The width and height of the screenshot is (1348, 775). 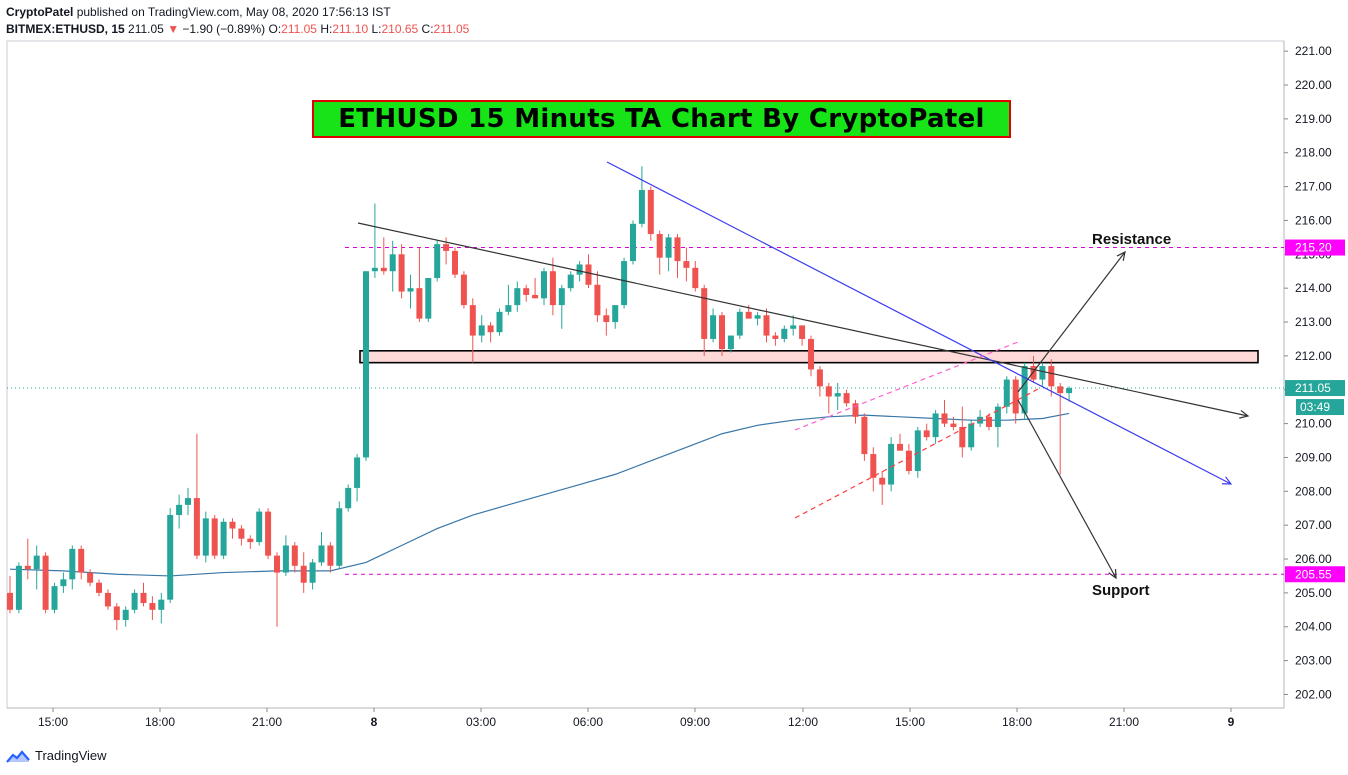 What do you see at coordinates (1313, 248) in the screenshot?
I see `resistance-price-tag: 215.20` at bounding box center [1313, 248].